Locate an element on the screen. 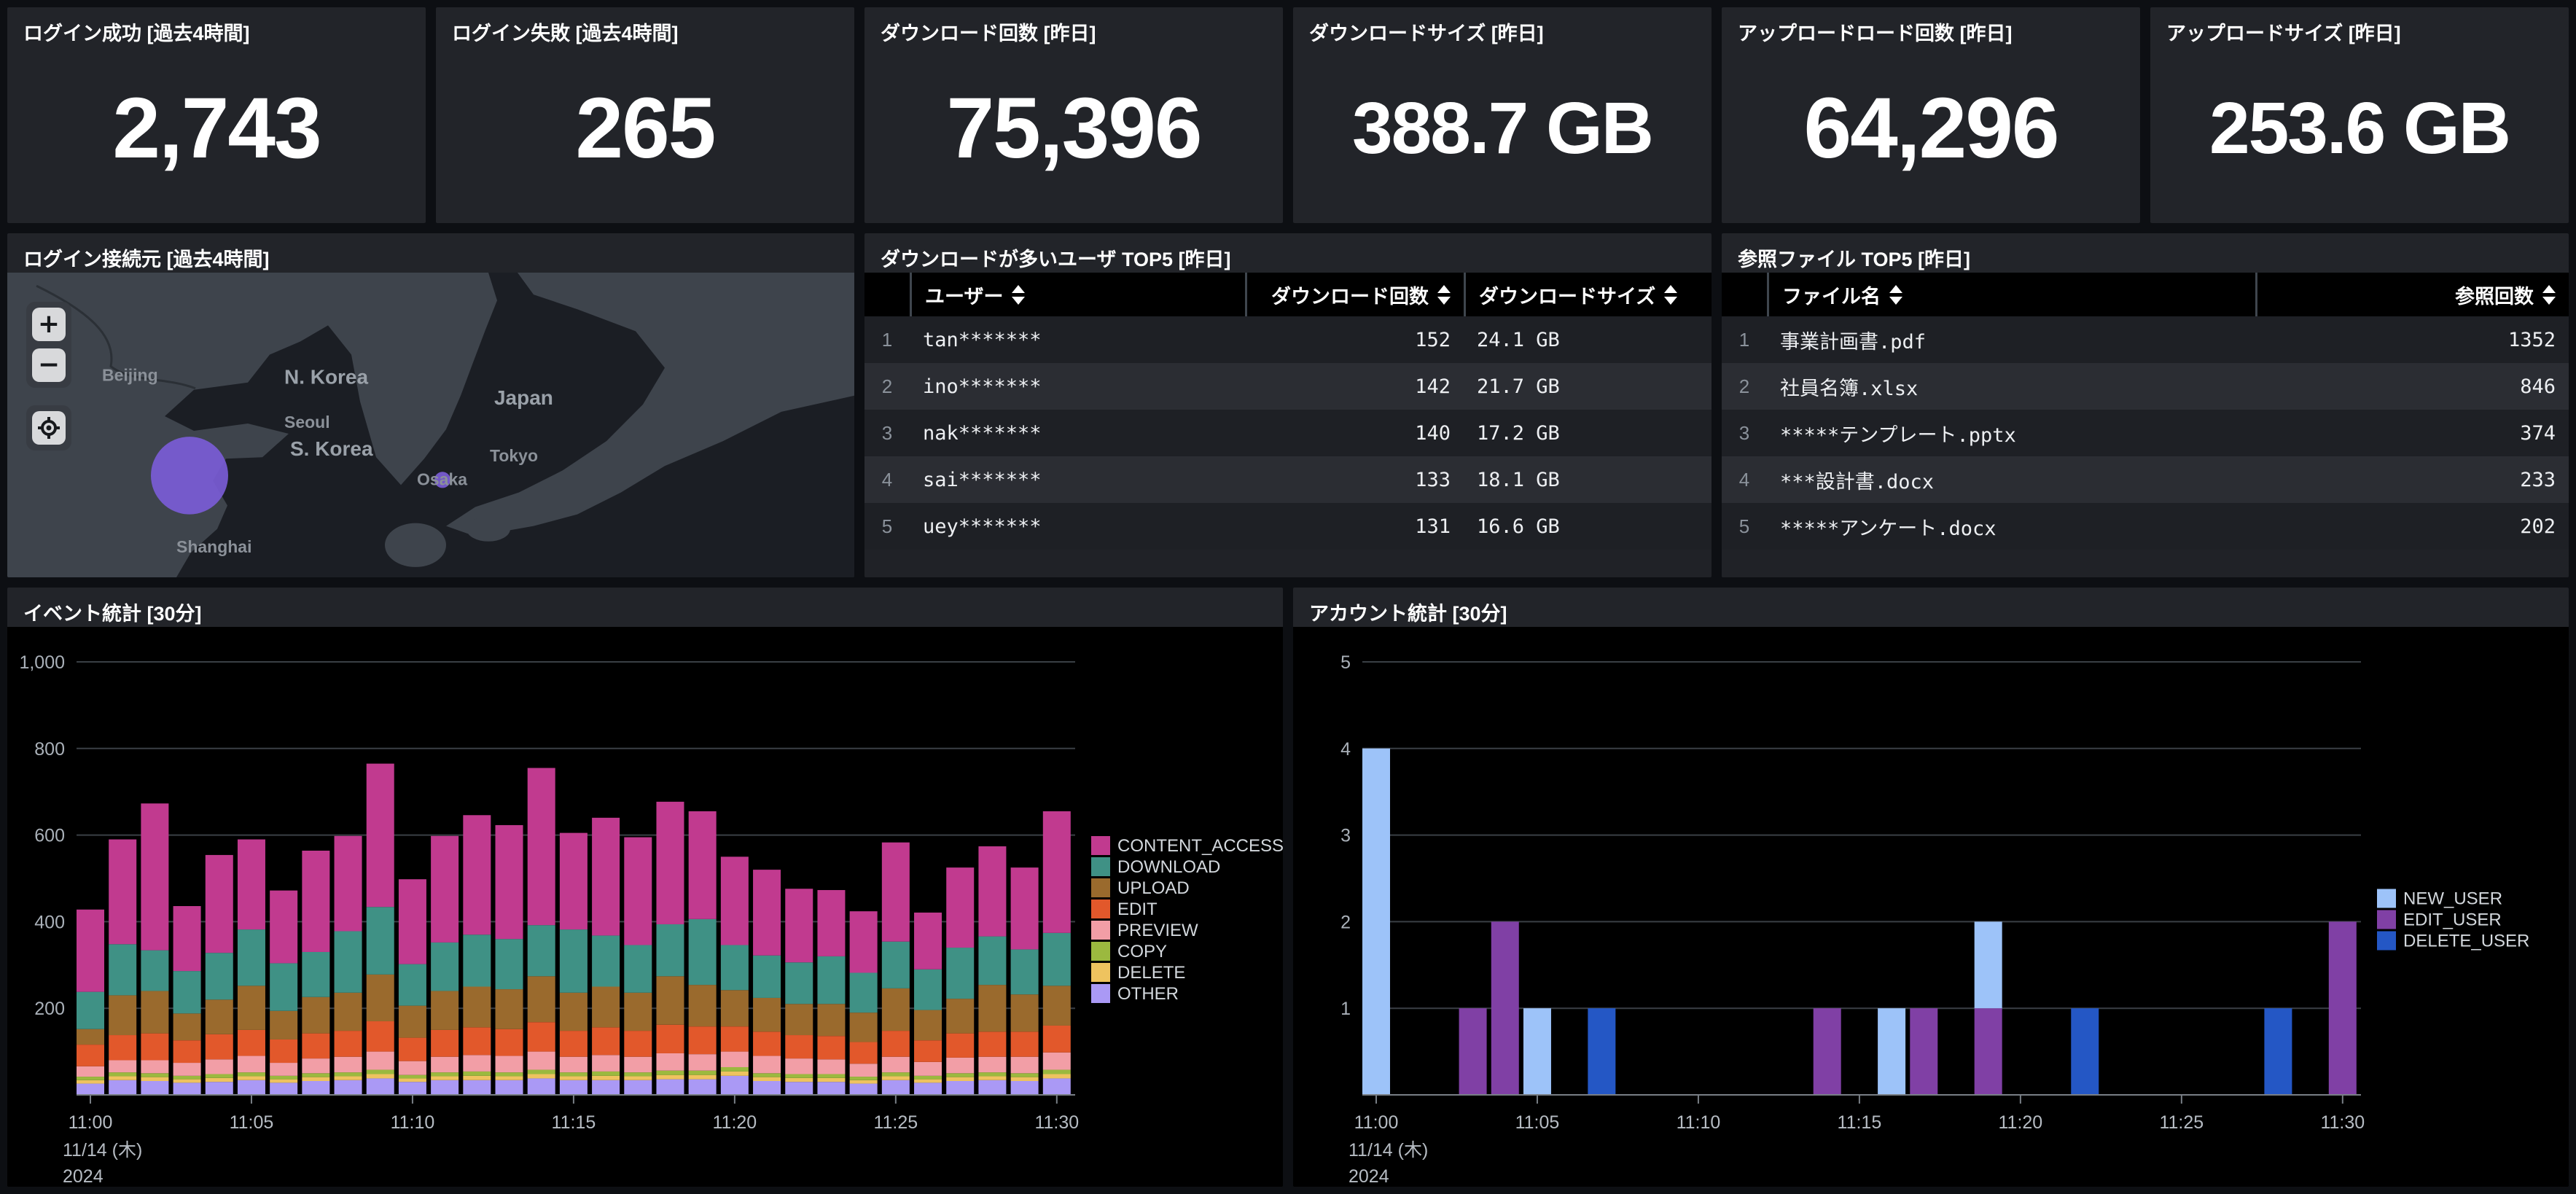  stat-panel-upload-count: アップロードロード回数 [昨日] 64,296 is located at coordinates (1931, 115).